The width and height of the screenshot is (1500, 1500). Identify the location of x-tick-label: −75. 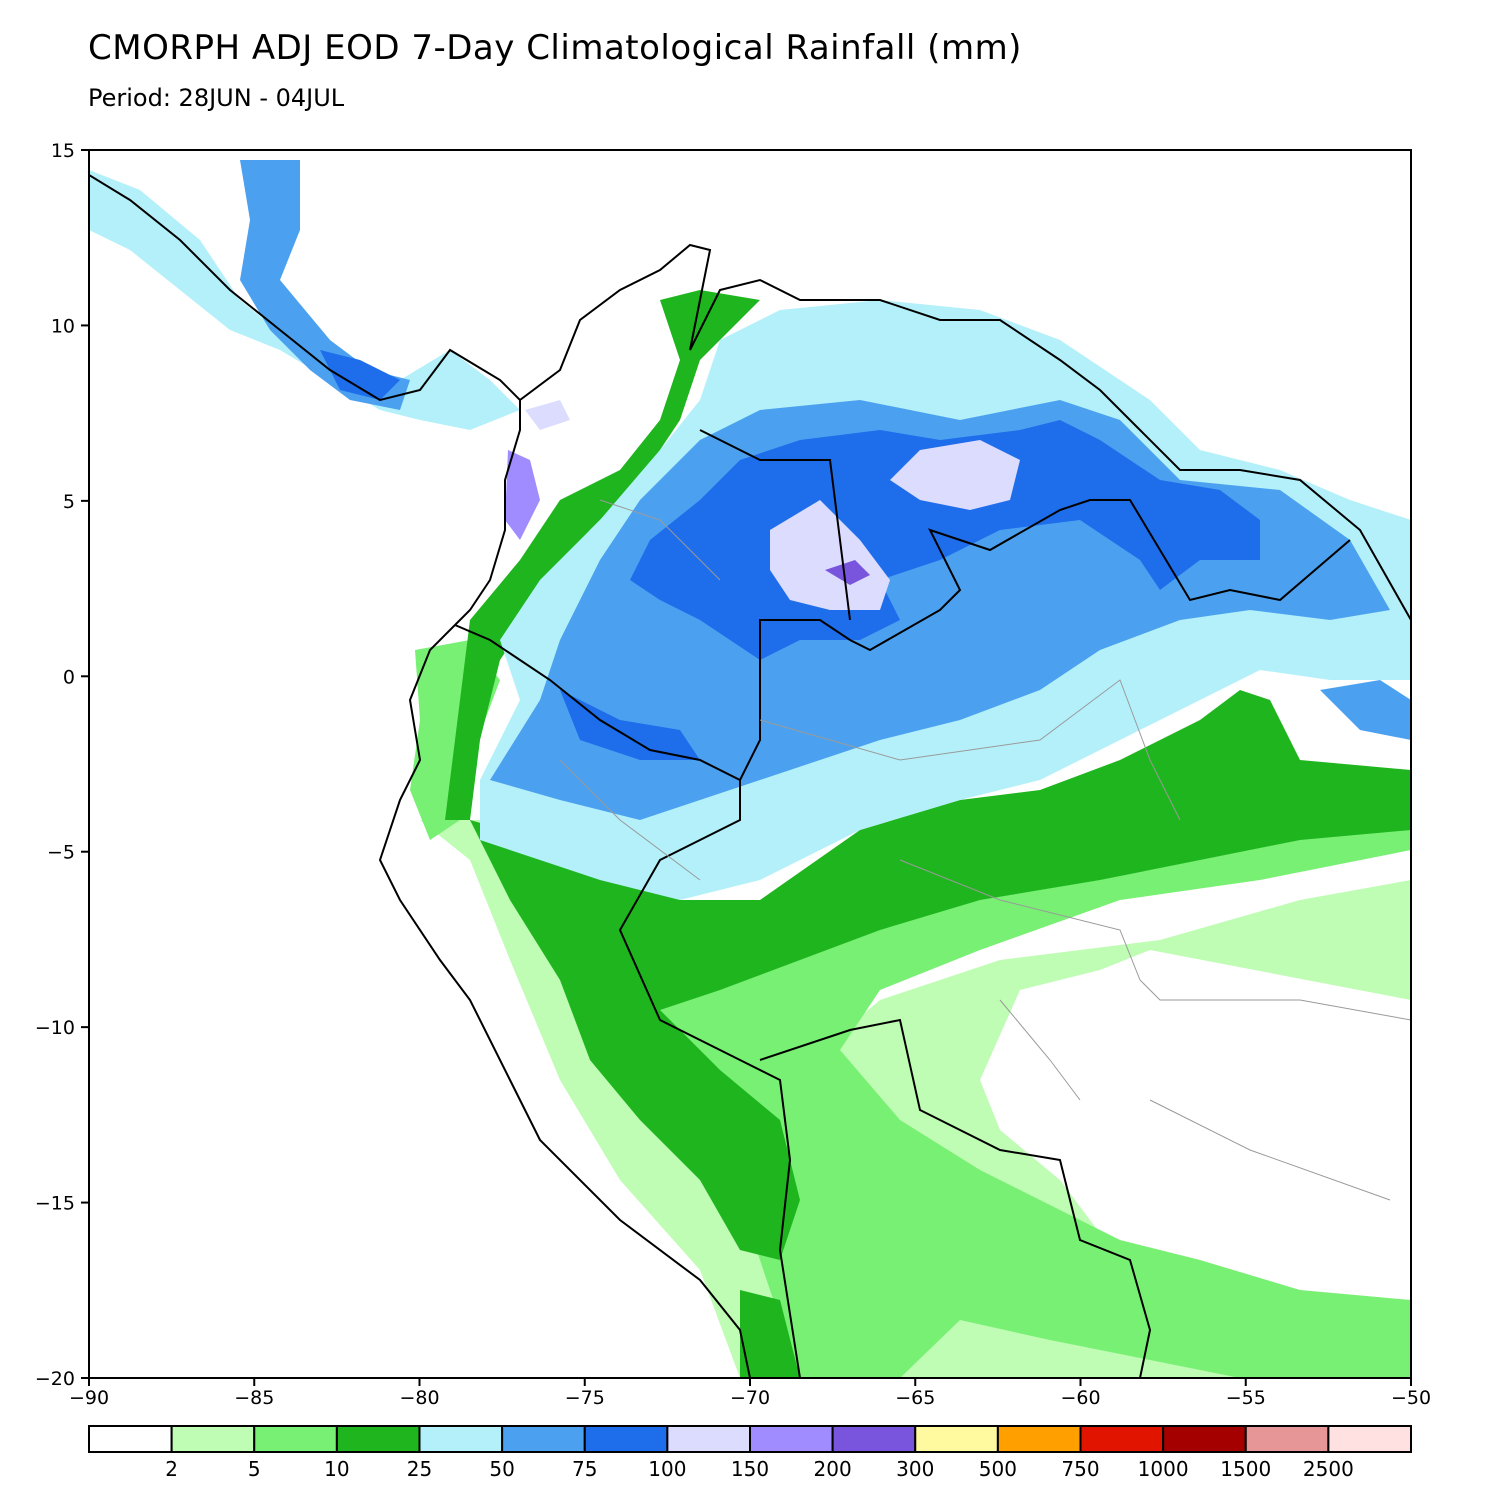
(585, 1398).